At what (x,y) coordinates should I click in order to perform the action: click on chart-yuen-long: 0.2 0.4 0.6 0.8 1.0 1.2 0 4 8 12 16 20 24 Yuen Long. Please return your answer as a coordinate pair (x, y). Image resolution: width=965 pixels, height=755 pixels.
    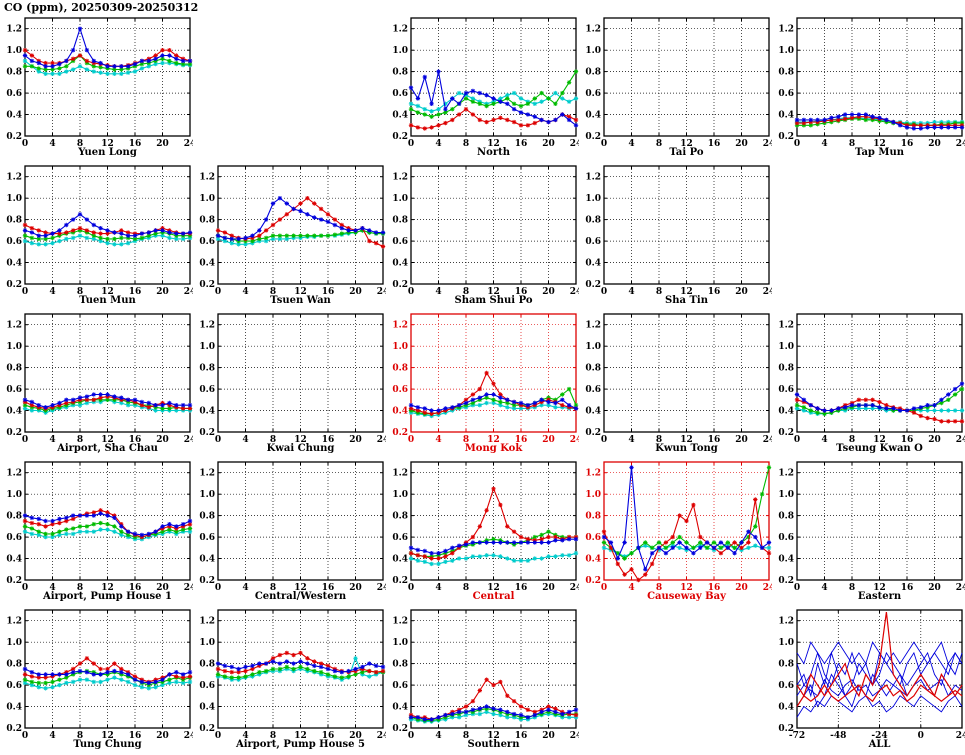
    Looking at the image, I should click on (96, 89).